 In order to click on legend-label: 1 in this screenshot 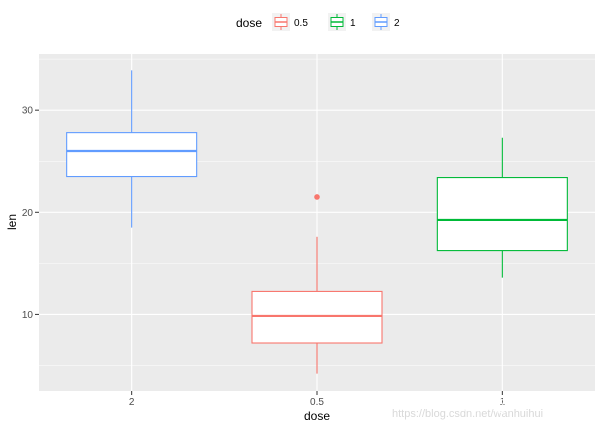, I will do `click(353, 23)`.